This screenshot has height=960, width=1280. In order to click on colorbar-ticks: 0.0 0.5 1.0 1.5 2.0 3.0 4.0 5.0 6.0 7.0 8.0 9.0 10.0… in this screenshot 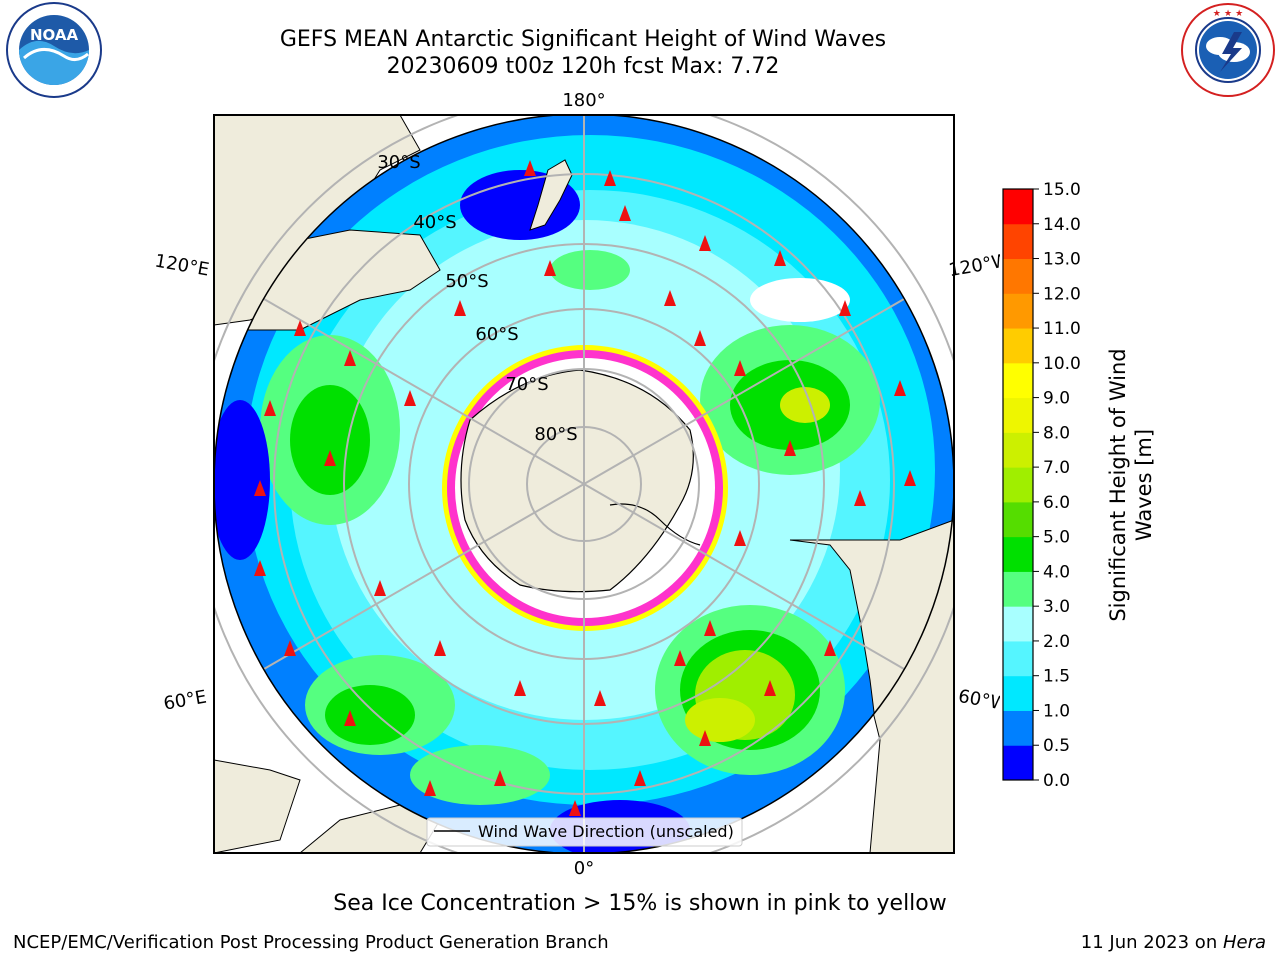, I will do `click(1057, 485)`.